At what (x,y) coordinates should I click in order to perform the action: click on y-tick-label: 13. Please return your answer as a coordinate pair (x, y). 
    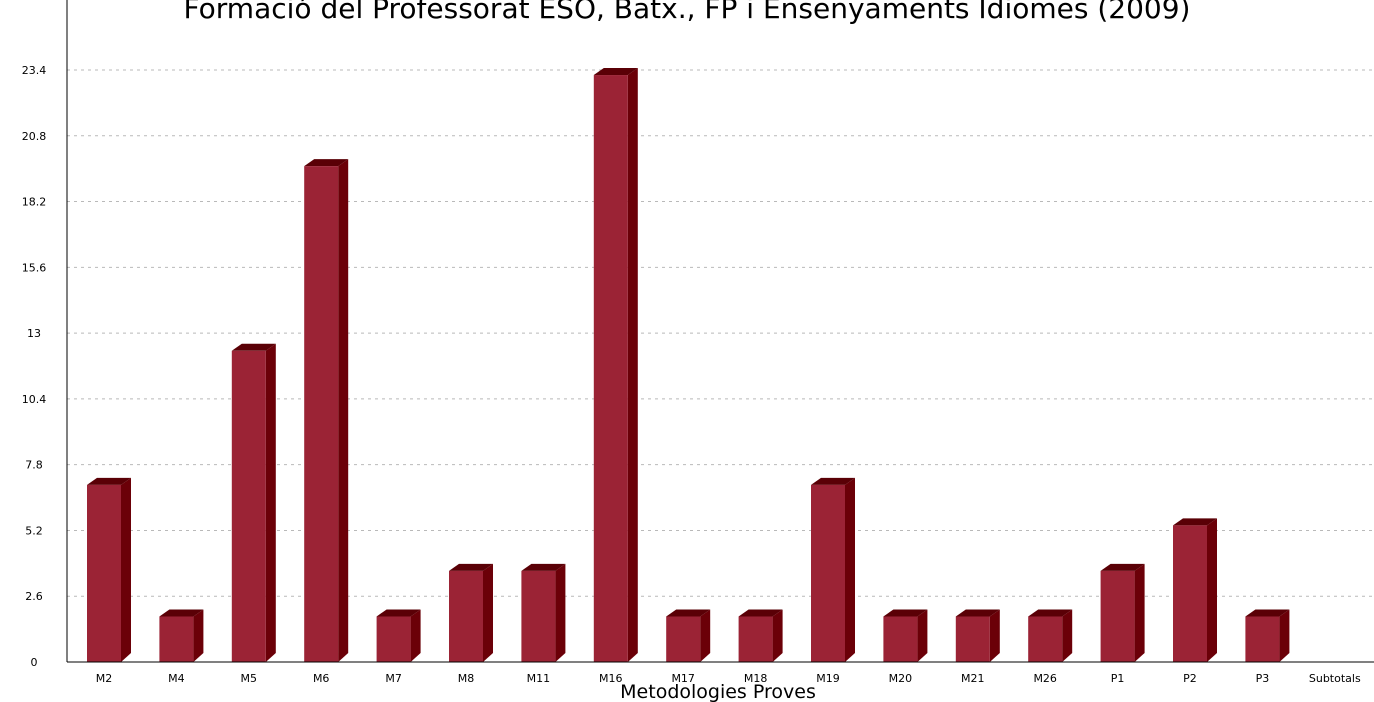
    Looking at the image, I should click on (34, 333).